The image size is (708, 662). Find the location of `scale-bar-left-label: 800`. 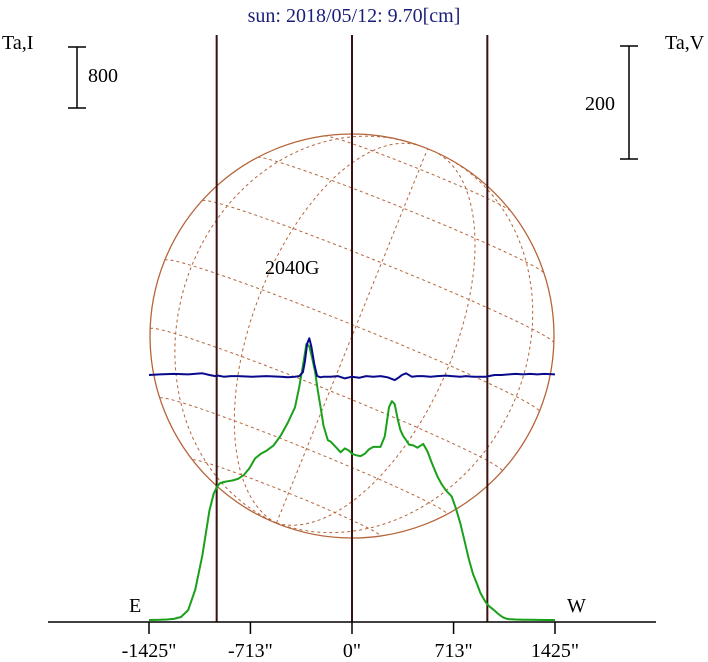

scale-bar-left-label: 800 is located at coordinates (103, 76).